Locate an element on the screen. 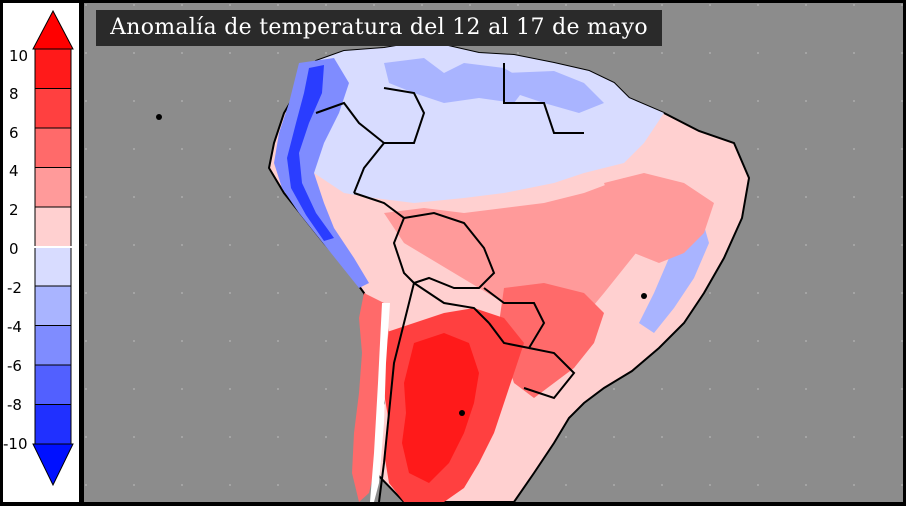 The width and height of the screenshot is (906, 506). border-paraguay is located at coordinates (514, 318).